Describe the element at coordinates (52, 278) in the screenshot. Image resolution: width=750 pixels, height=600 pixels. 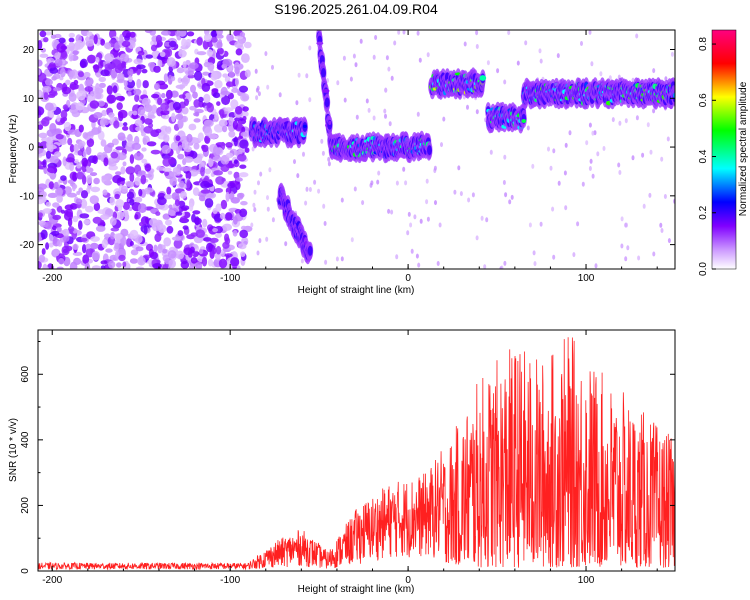
I see `x-tick-label: -200` at that location.